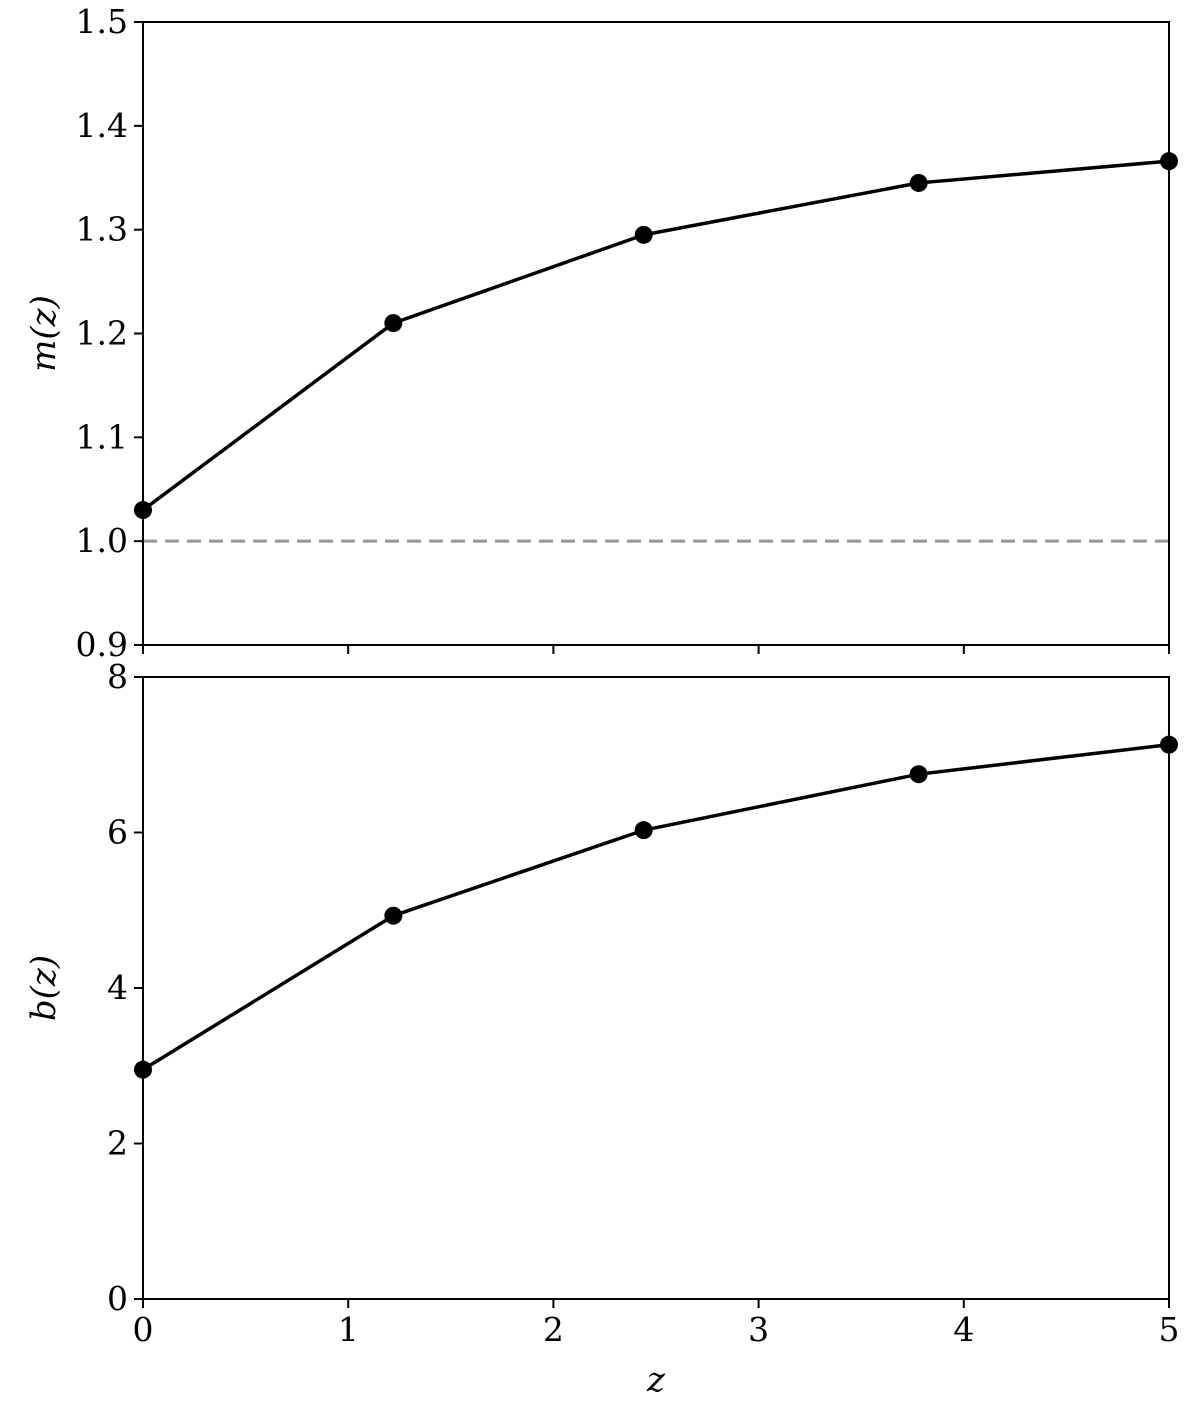 The height and width of the screenshot is (1410, 1200). What do you see at coordinates (44, 988) in the screenshot?
I see `y-axis-label: b(z)` at bounding box center [44, 988].